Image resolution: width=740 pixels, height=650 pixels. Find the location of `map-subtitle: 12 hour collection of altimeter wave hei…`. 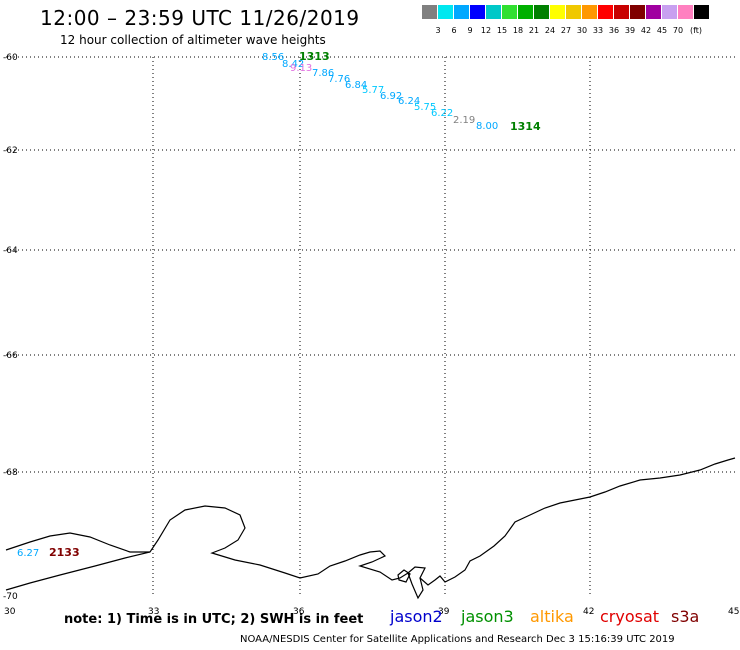

map-subtitle: 12 hour collection of altimeter wave hei… is located at coordinates (193, 40).